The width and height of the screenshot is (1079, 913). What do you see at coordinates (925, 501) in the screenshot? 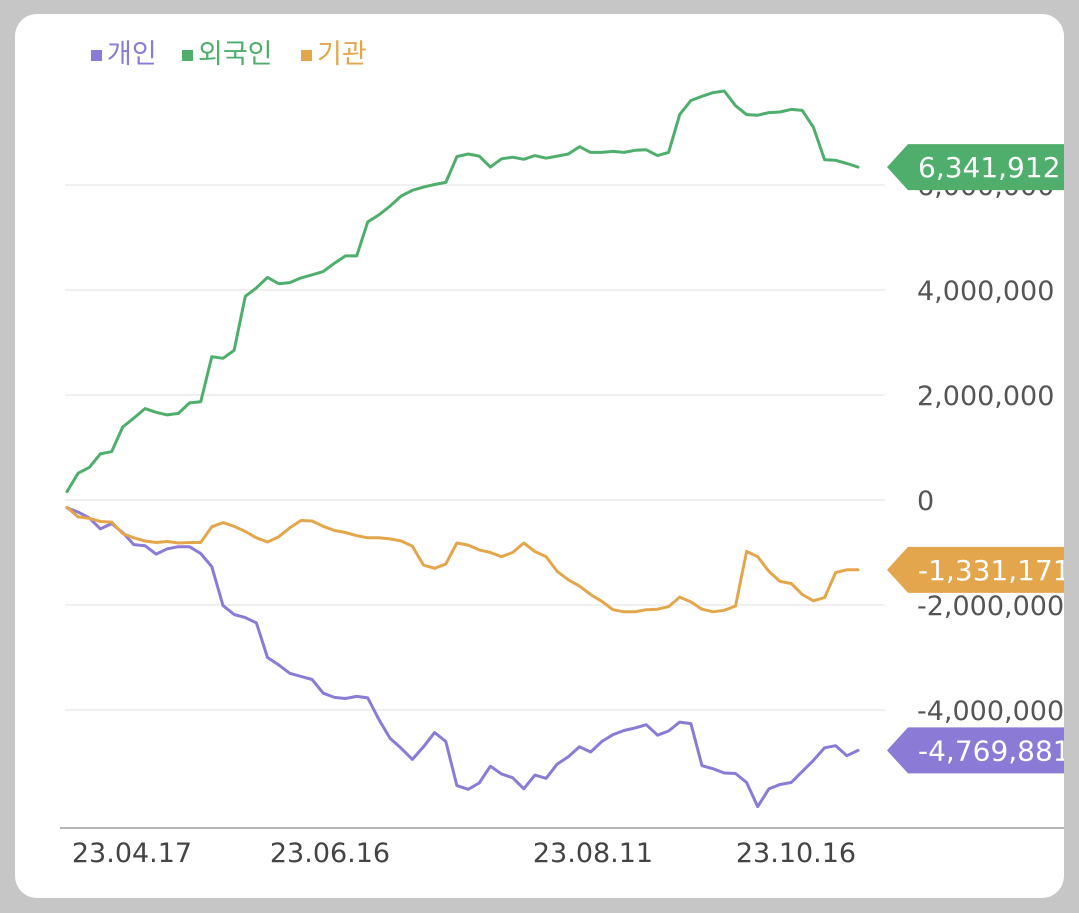
I see `y-tick-label: 0` at bounding box center [925, 501].